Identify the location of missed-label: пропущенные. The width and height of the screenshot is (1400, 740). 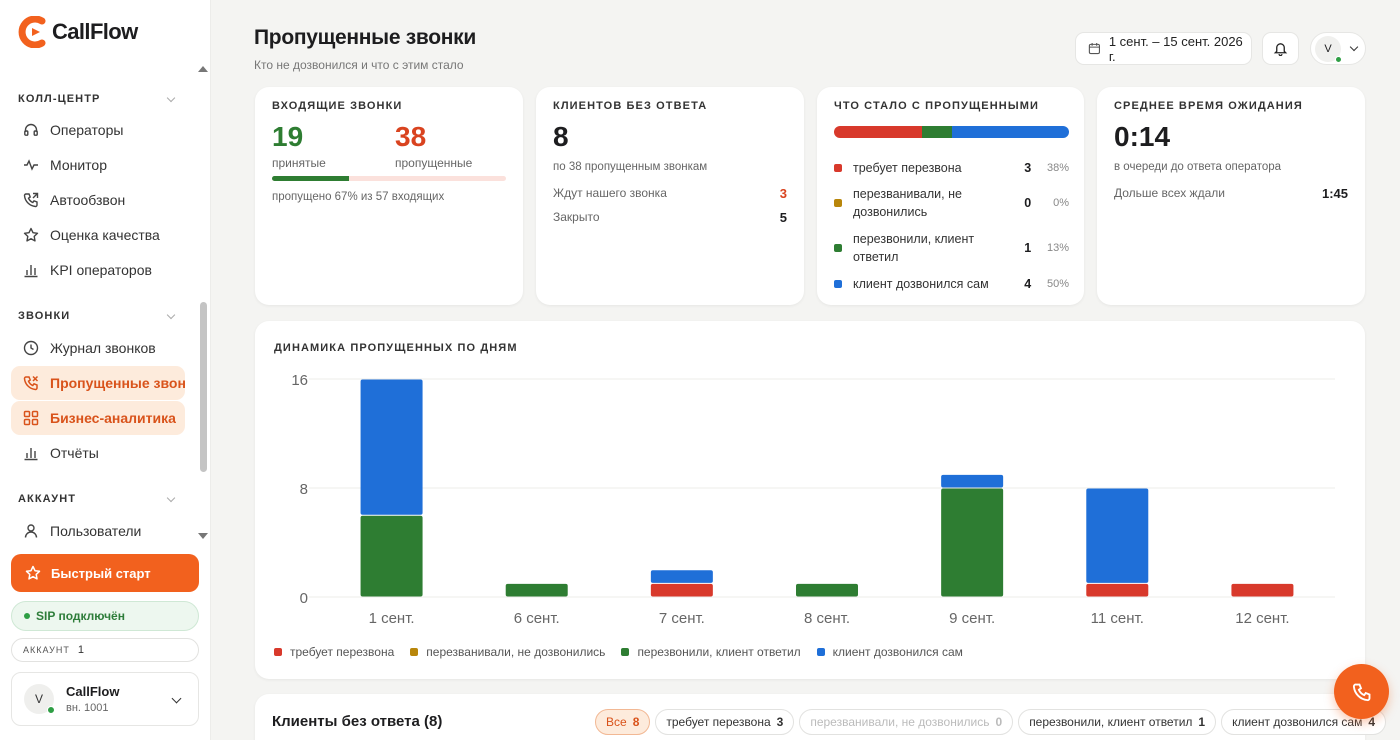
(434, 163).